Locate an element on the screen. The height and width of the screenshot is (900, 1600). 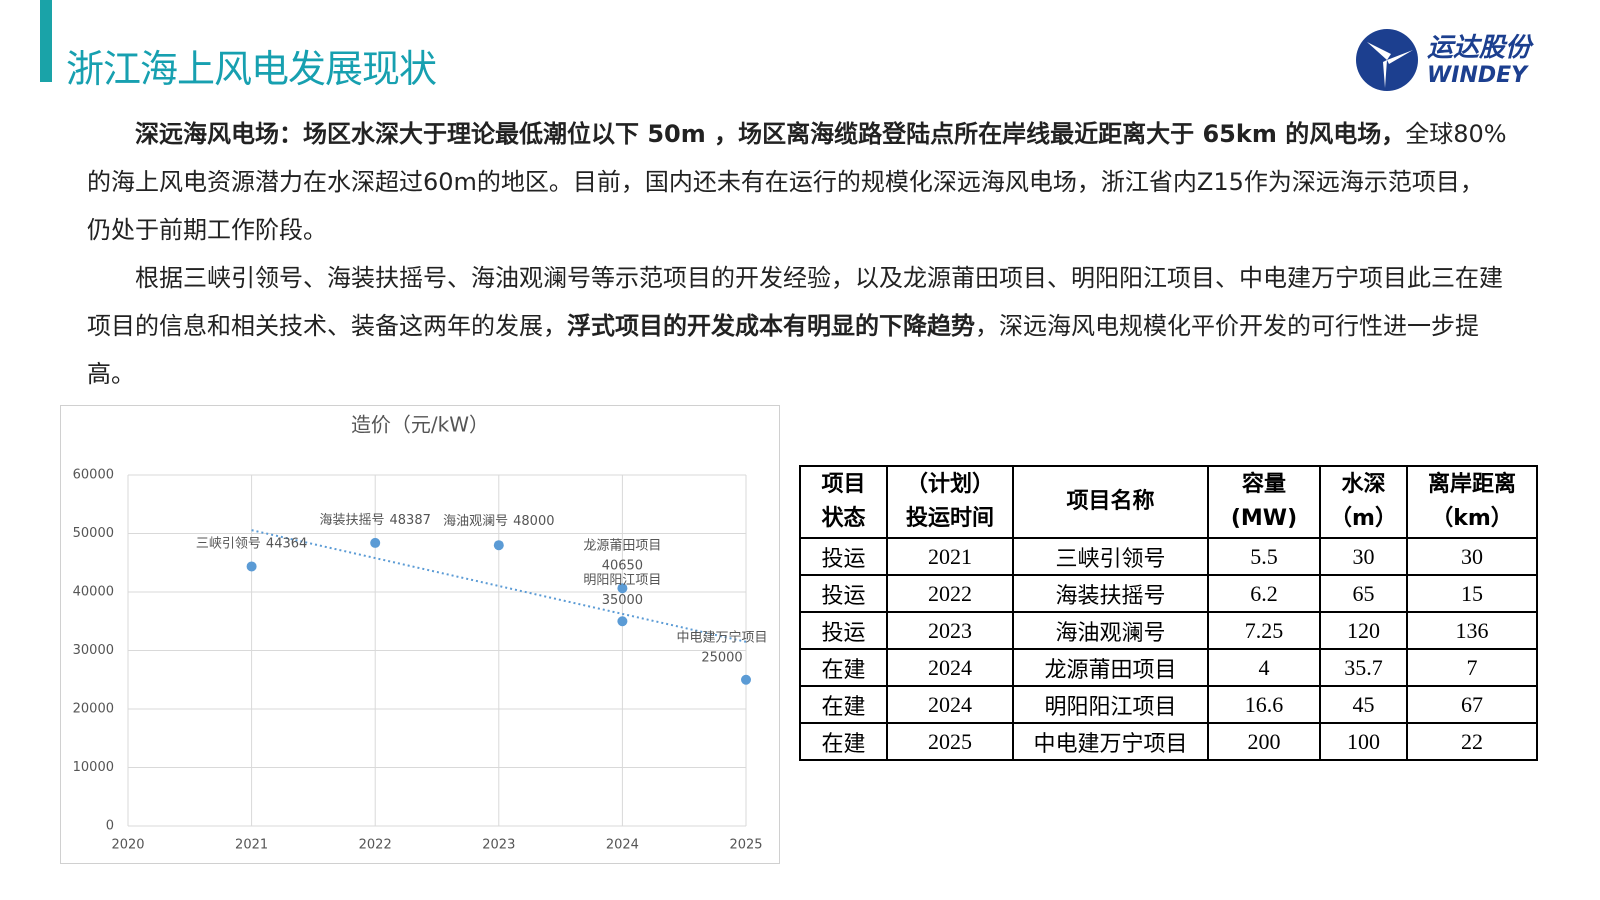
header-cell: 项目名称 is located at coordinates (1110, 502).